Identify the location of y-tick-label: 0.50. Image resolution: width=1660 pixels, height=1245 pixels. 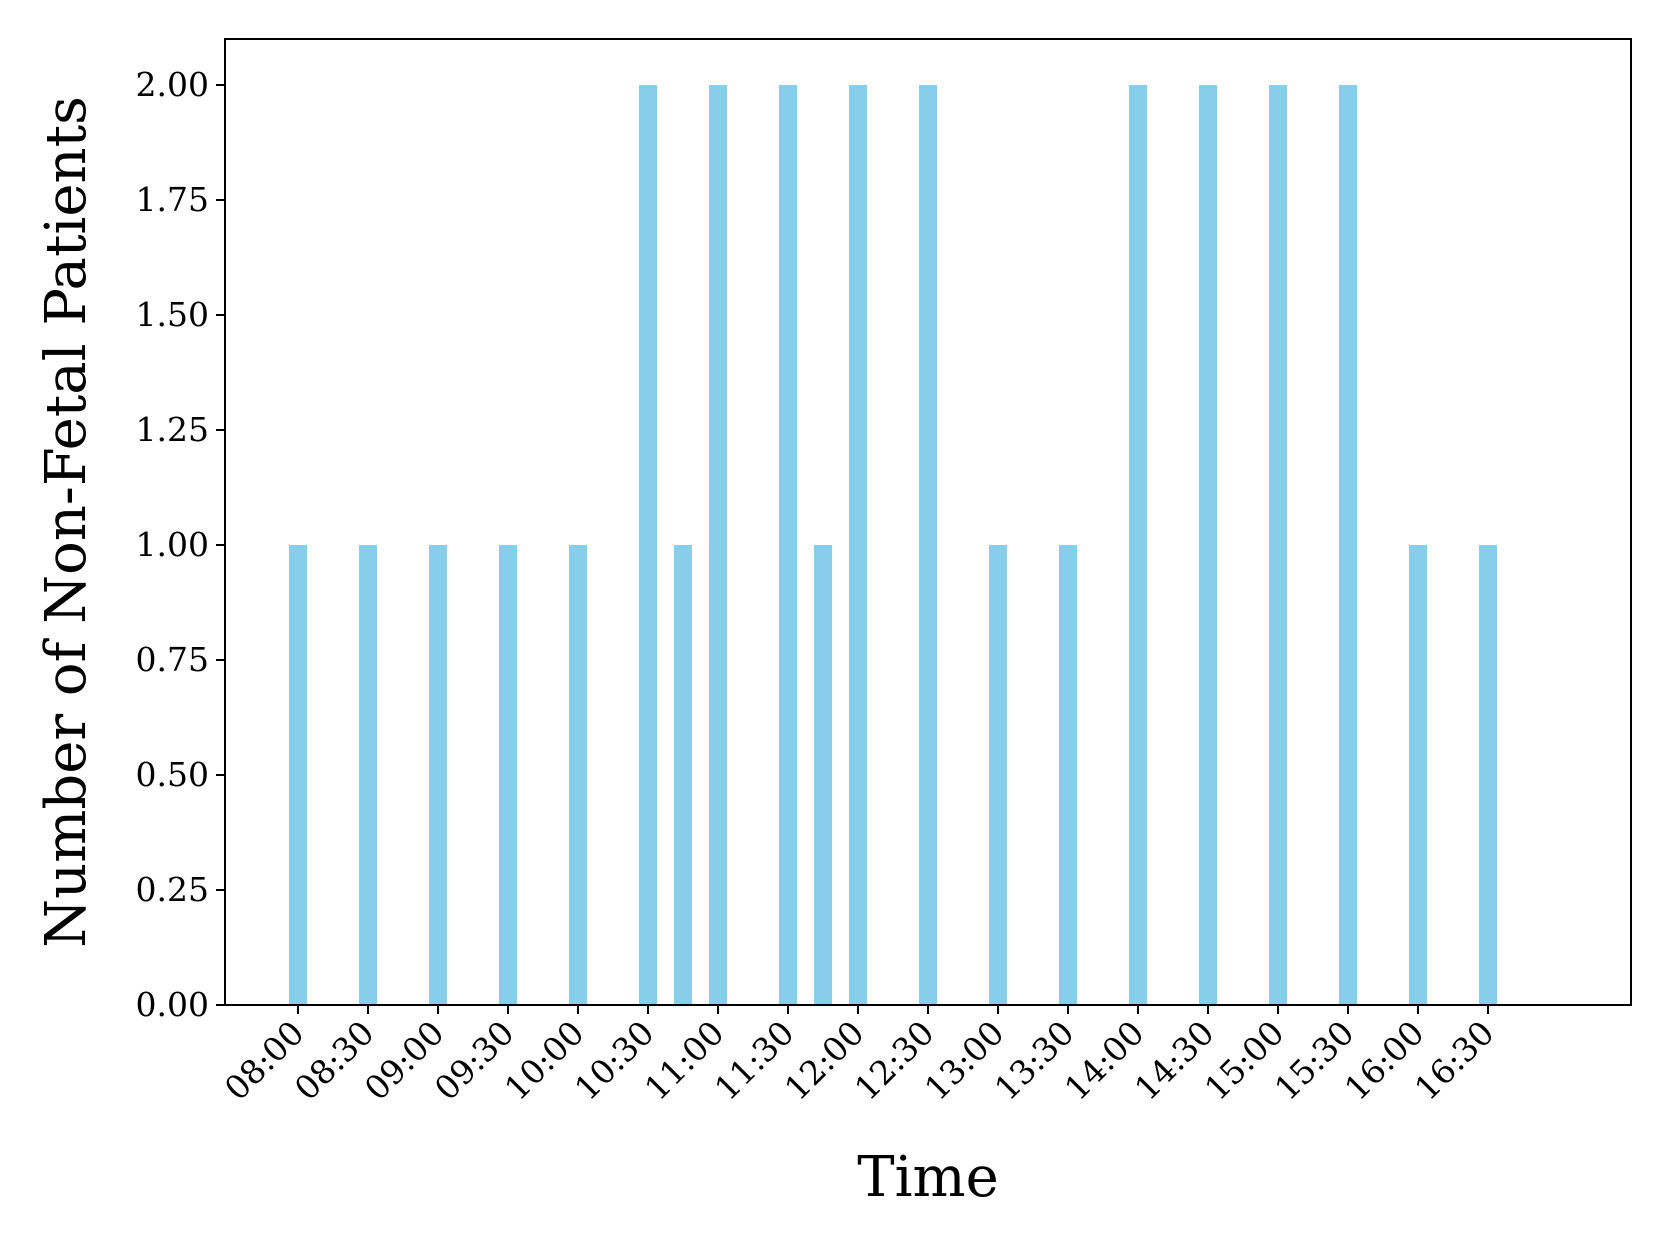
(172, 774).